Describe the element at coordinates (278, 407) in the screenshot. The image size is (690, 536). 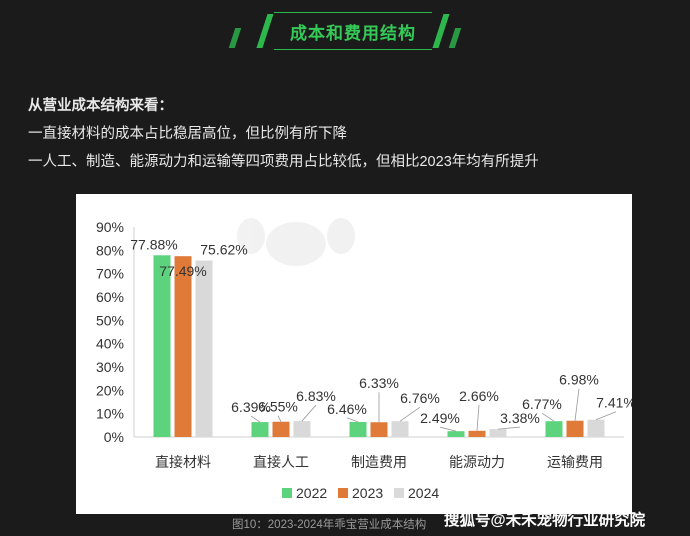
I see `data-label: 6.55%` at that location.